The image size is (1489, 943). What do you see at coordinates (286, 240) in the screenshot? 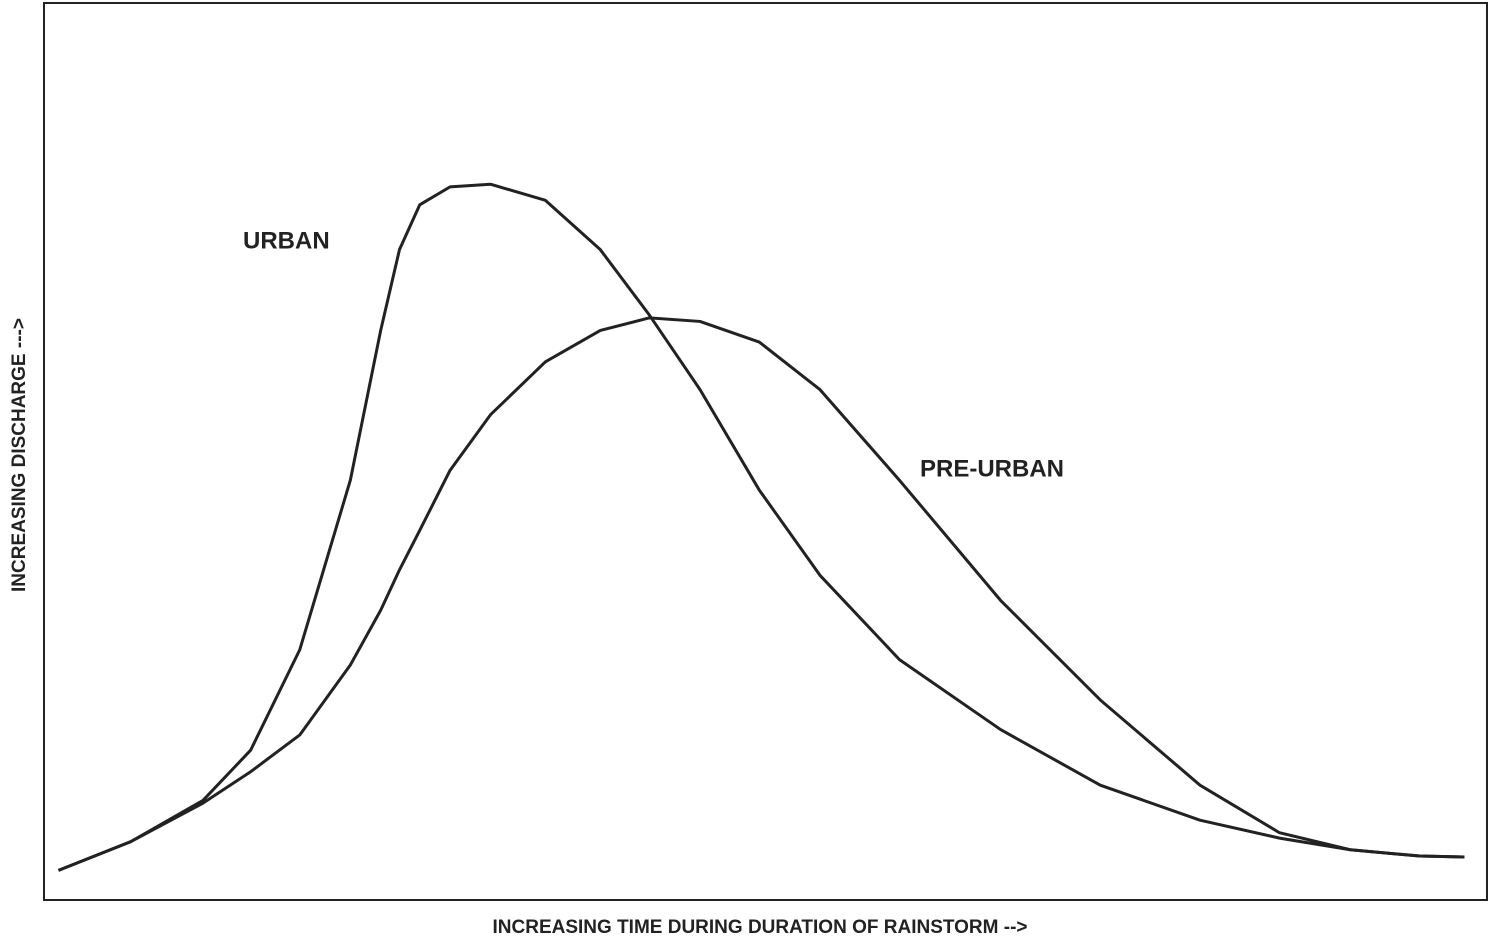
I see `annotation: URBAN` at bounding box center [286, 240].